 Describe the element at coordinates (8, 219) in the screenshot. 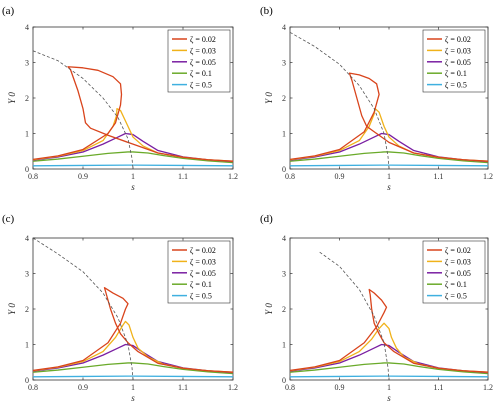

I see `panel-label: (c)` at that location.